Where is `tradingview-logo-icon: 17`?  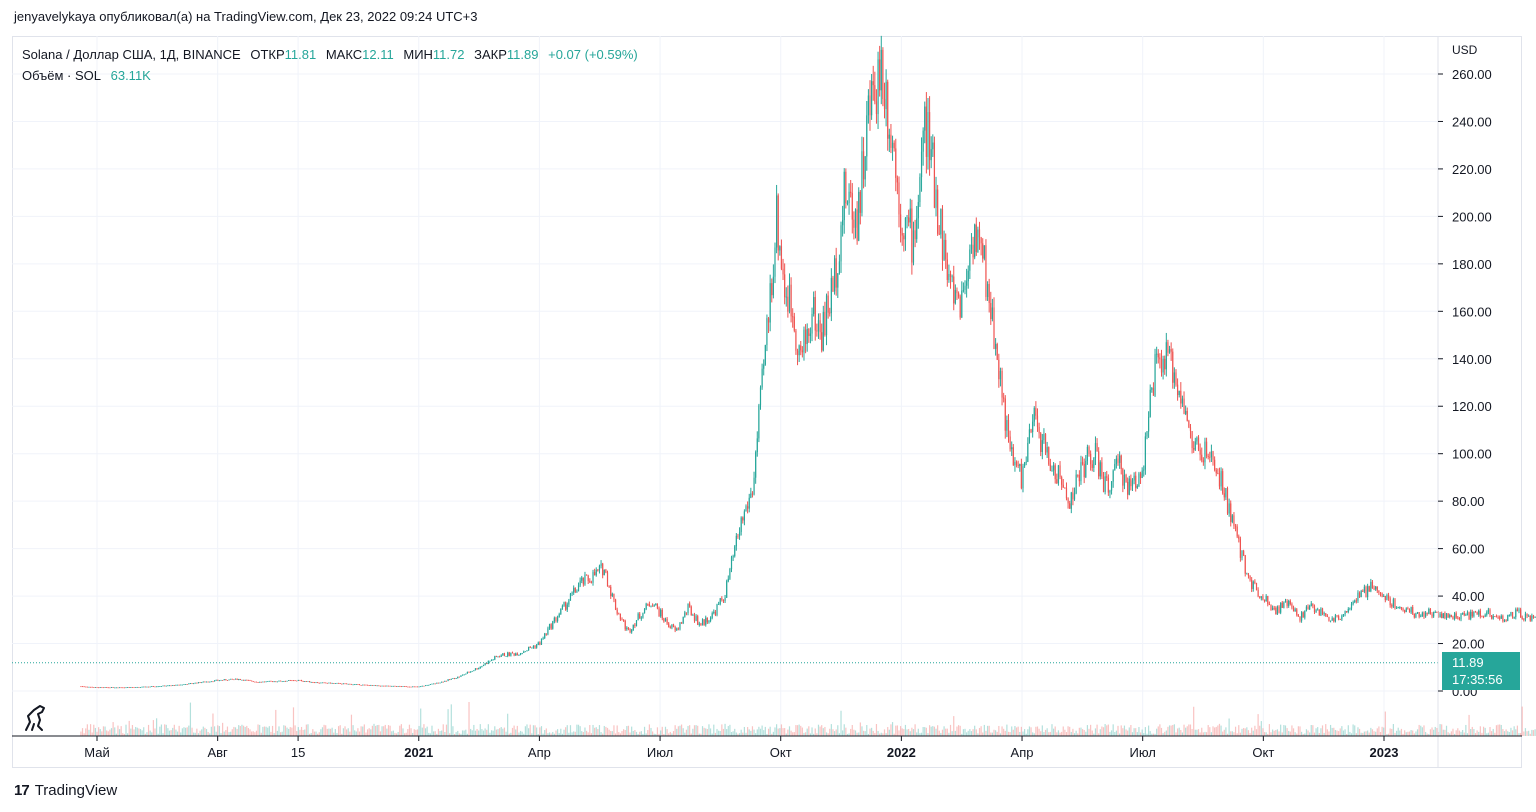 tradingview-logo-icon: 17 is located at coordinates (22, 790).